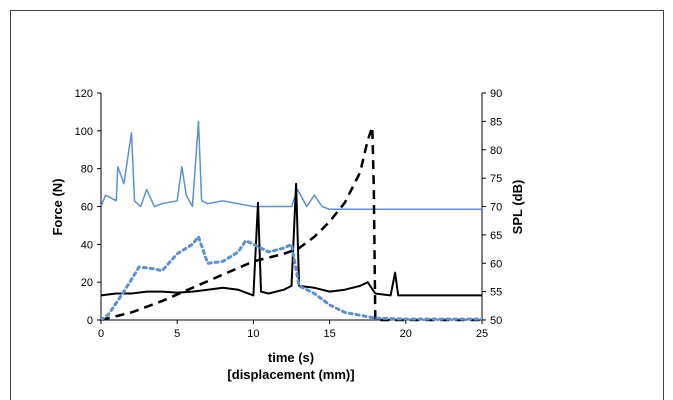 The width and height of the screenshot is (673, 400). I want to click on x-tick-label: 0, so click(101, 334).